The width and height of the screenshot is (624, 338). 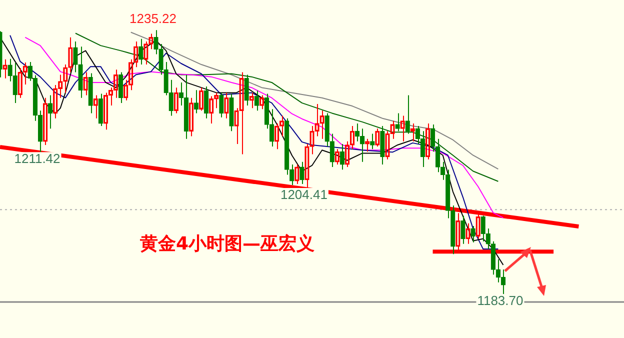 What do you see at coordinates (227, 244) in the screenshot?
I see `text: 黄金4小时图—巫宏义` at bounding box center [227, 244].